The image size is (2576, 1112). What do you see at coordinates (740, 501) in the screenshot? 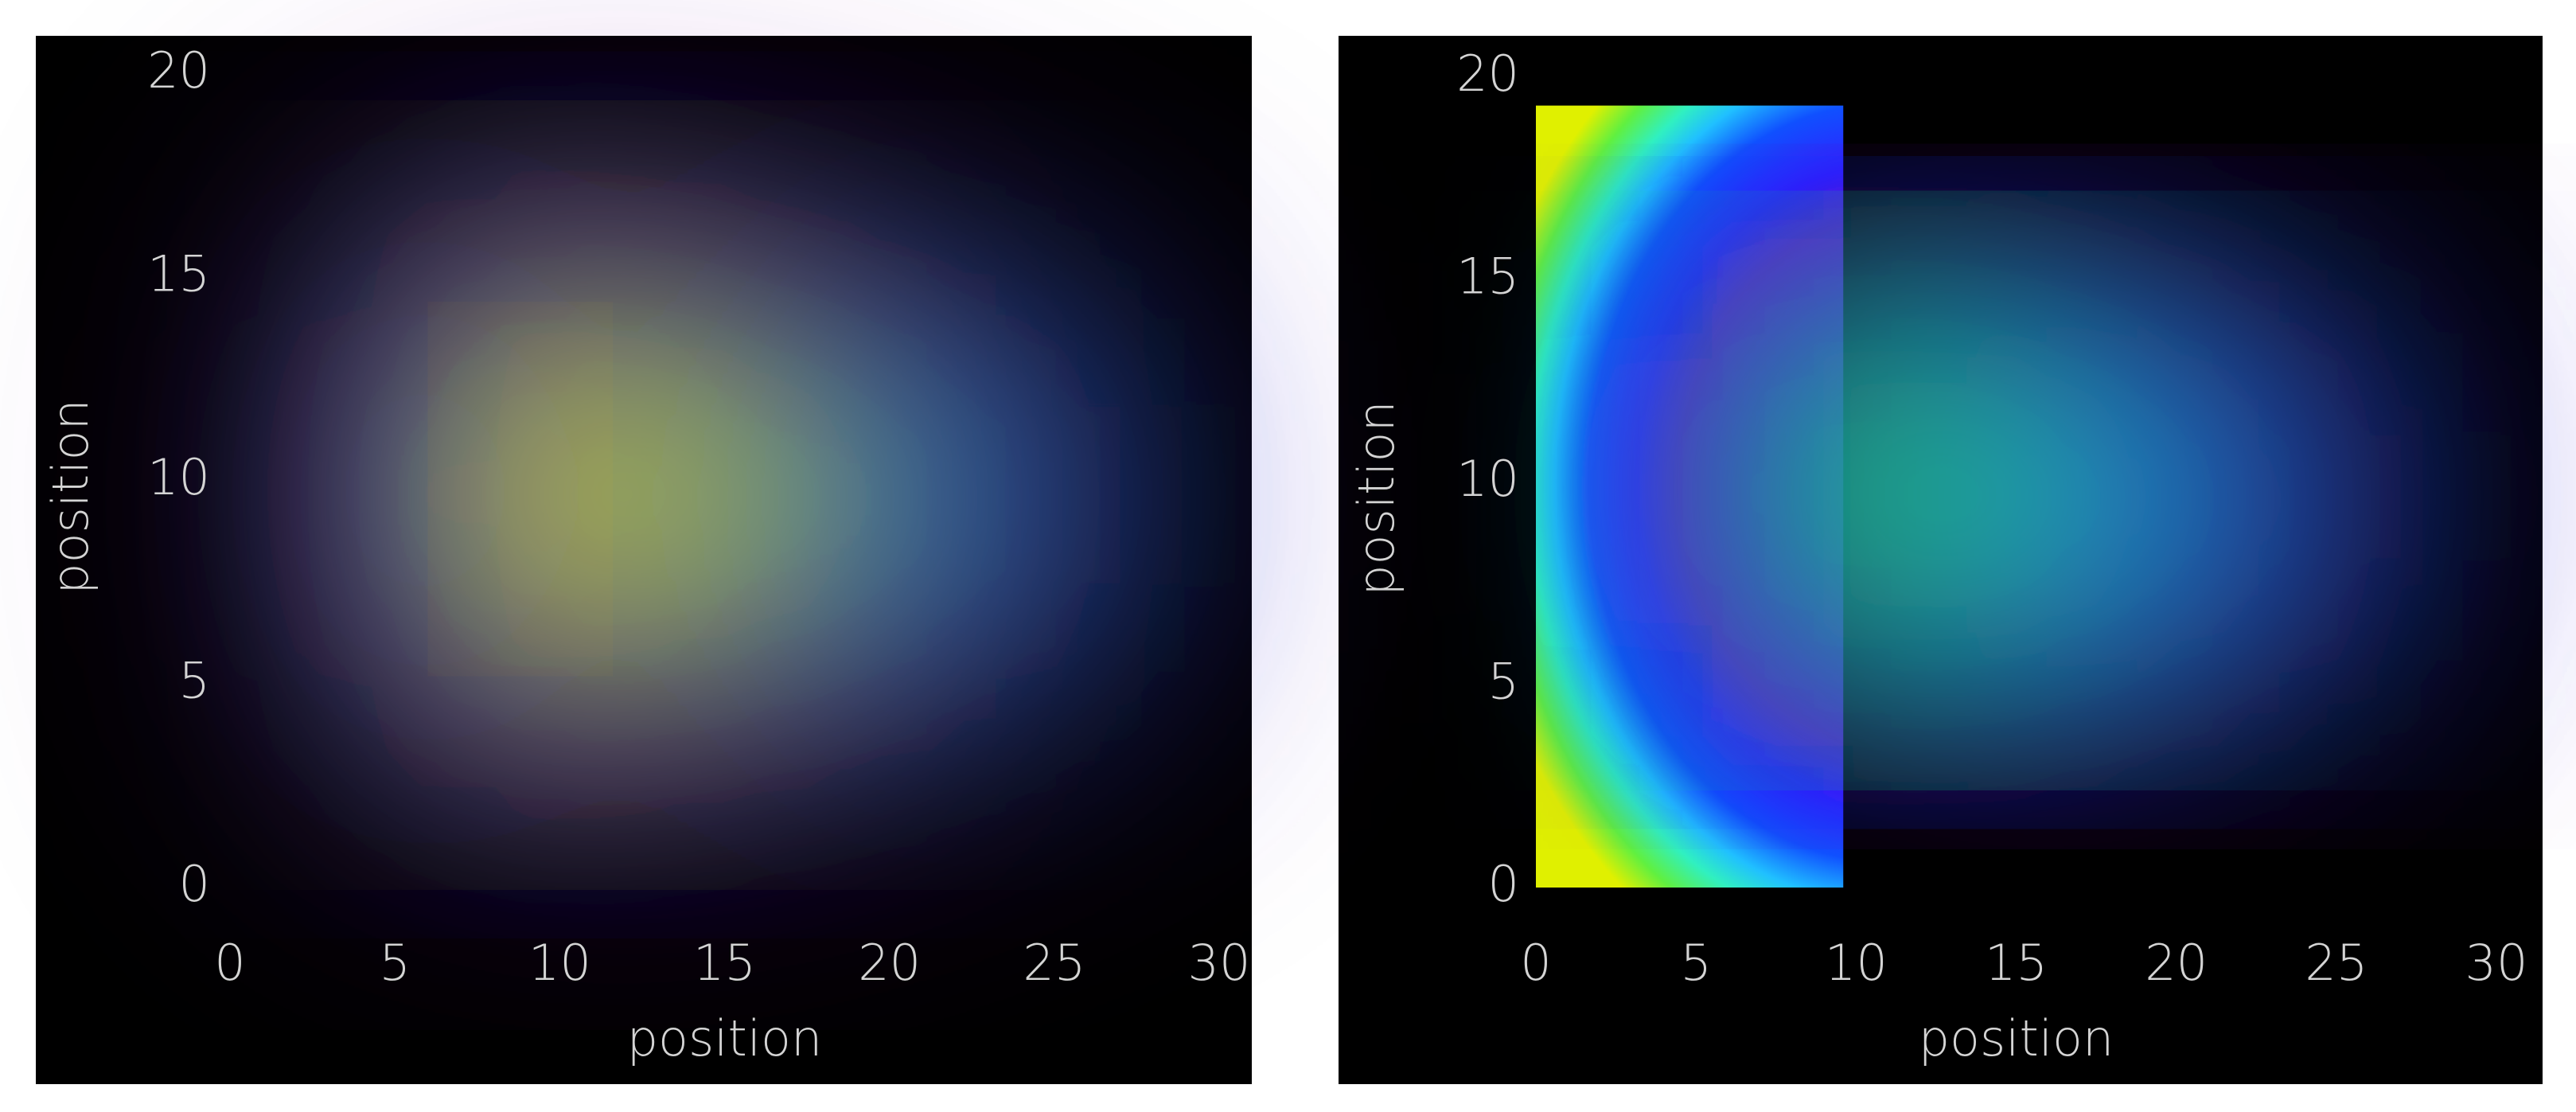
I see `heatmap-field` at bounding box center [740, 501].